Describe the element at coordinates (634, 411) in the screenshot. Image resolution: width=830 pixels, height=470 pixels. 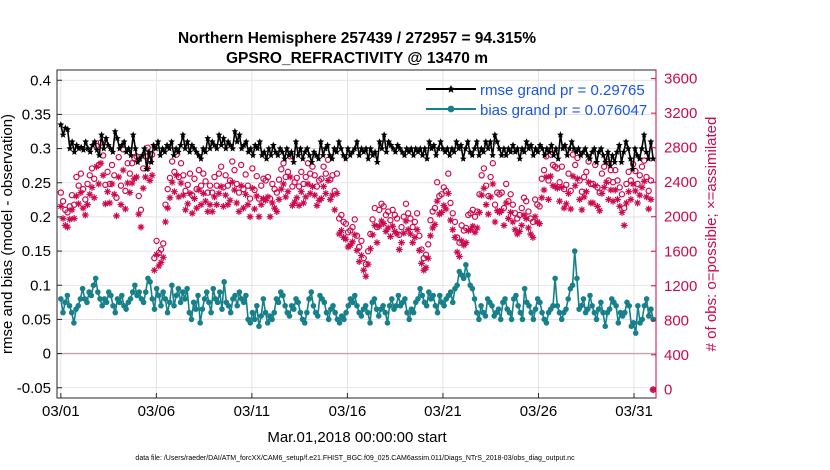
I see `x-tick-label: 03/31` at that location.